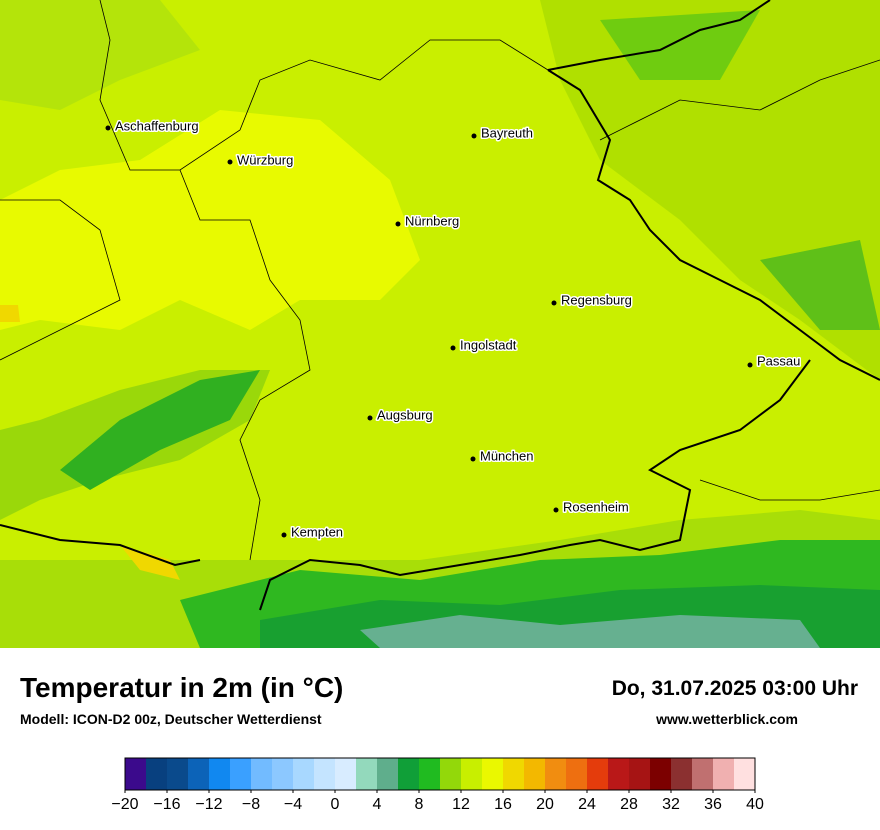 The height and width of the screenshot is (830, 880). What do you see at coordinates (778, 360) in the screenshot?
I see `city-label: Passau` at bounding box center [778, 360].